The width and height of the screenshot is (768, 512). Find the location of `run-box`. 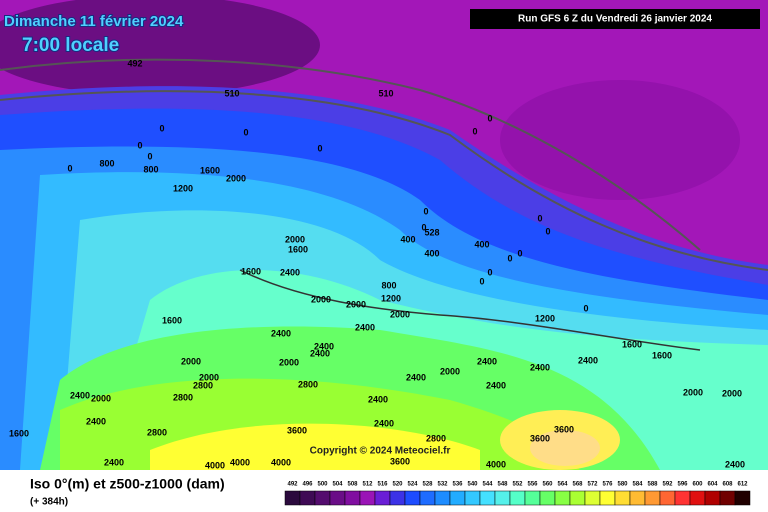

run-box is located at coordinates (615, 19).